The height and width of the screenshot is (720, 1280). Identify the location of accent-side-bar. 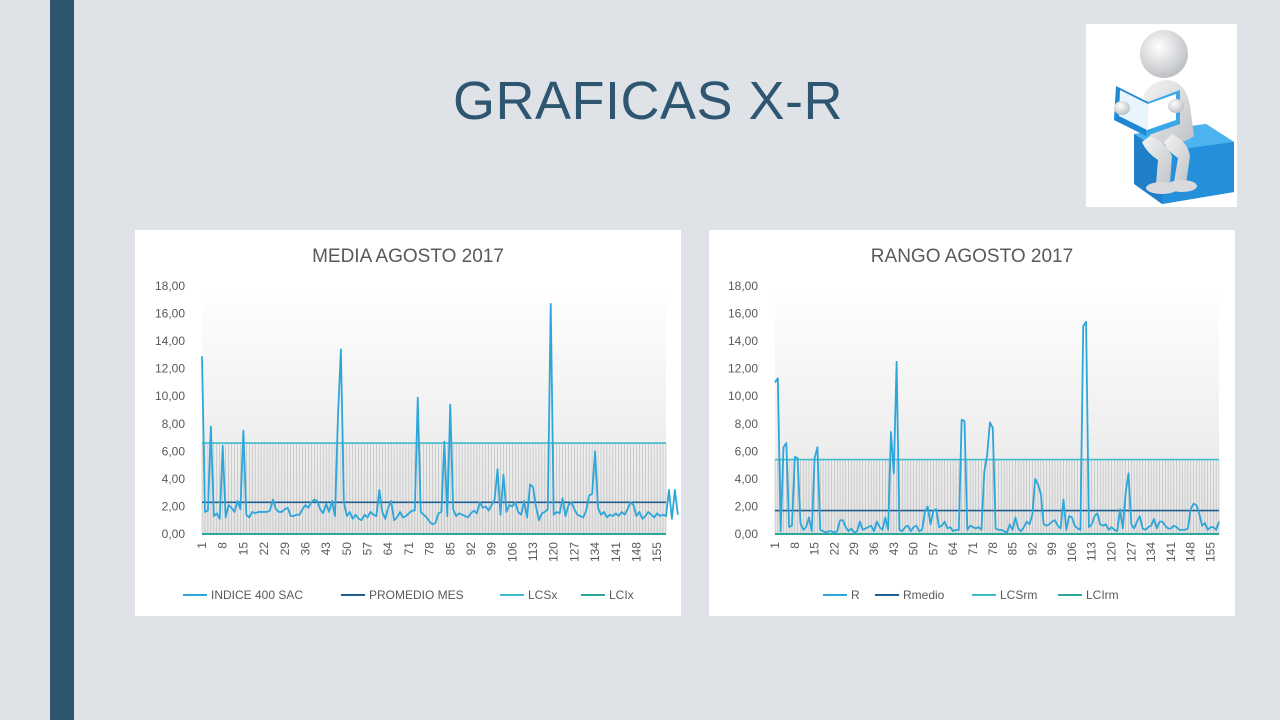
(62, 360).